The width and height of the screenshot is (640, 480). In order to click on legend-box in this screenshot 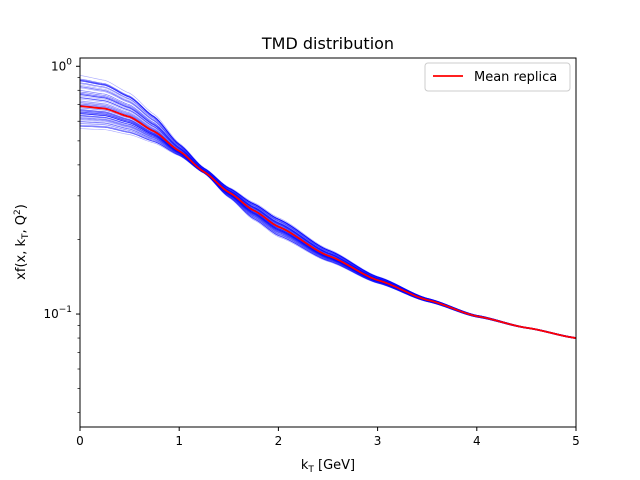, I will do `click(497, 77)`.